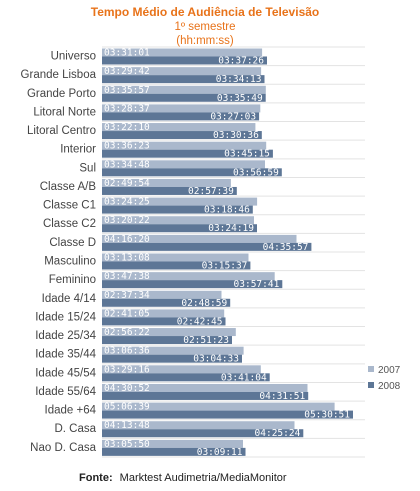 This screenshot has height=491, width=420. Describe the element at coordinates (220, 452) in the screenshot. I see `value-label-2008: 03:09:11` at that location.